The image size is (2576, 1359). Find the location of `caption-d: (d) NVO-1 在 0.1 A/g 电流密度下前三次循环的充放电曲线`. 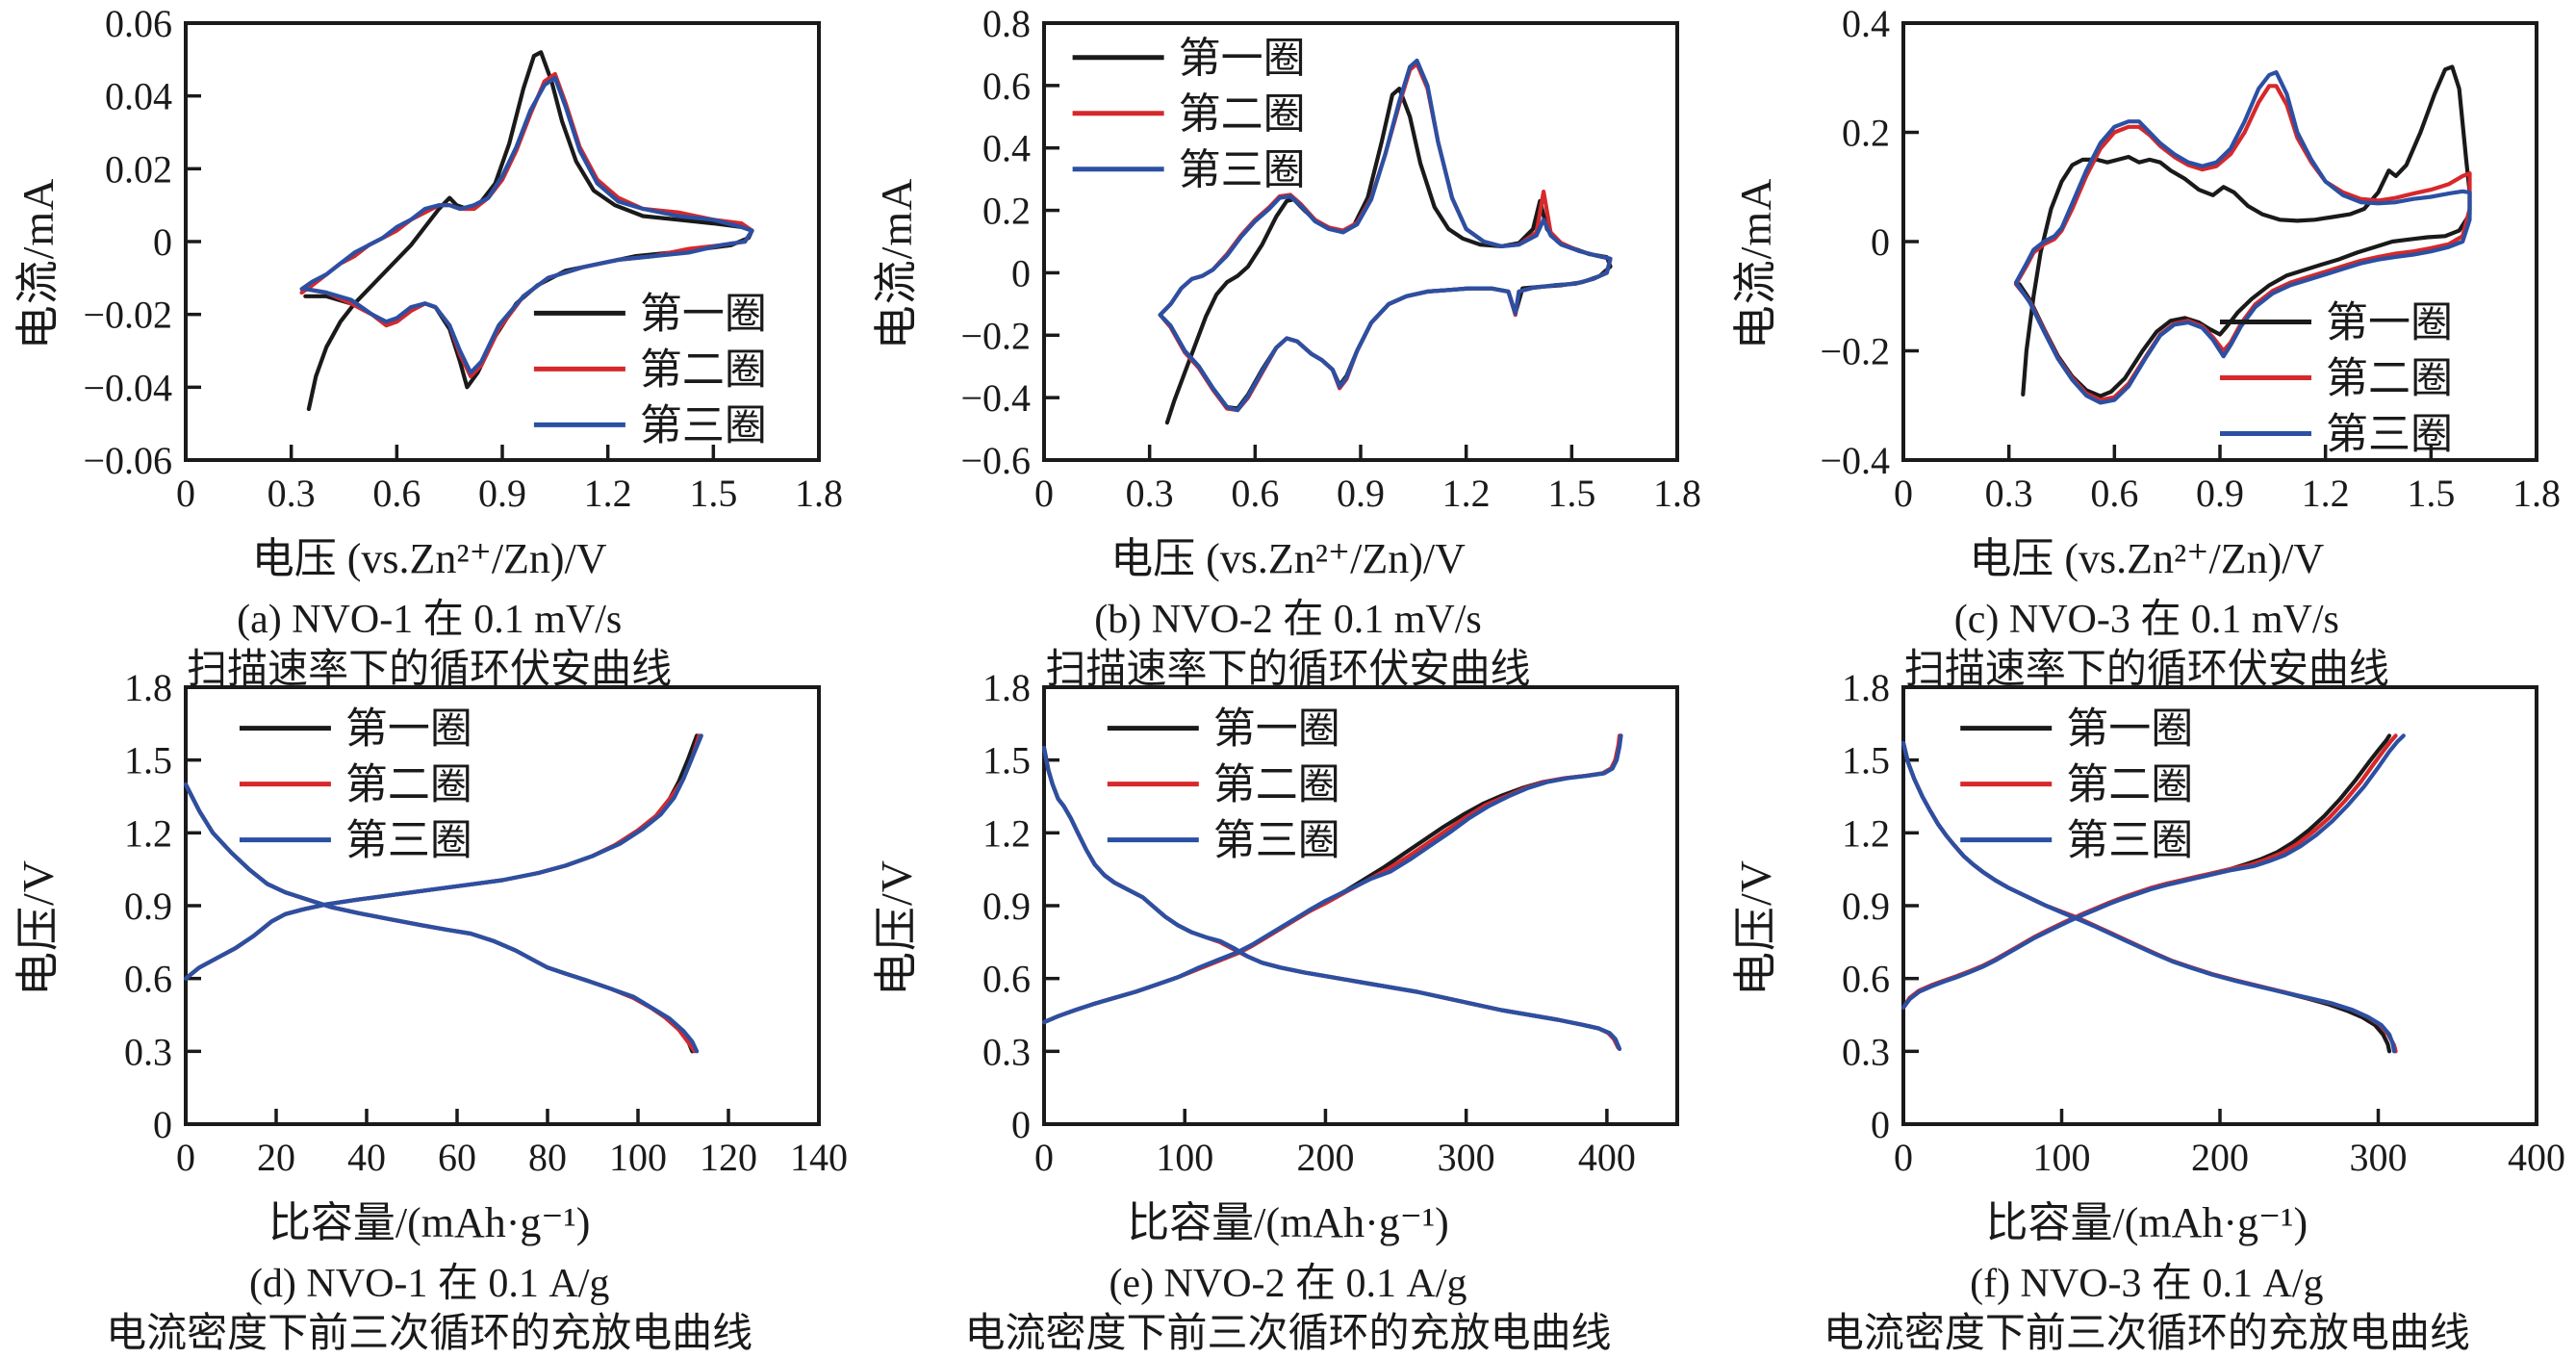

caption-d: (d) NVO-1 在 0.1 A/g 电流密度下前三次循环的充放电曲线 is located at coordinates (429, 1309).